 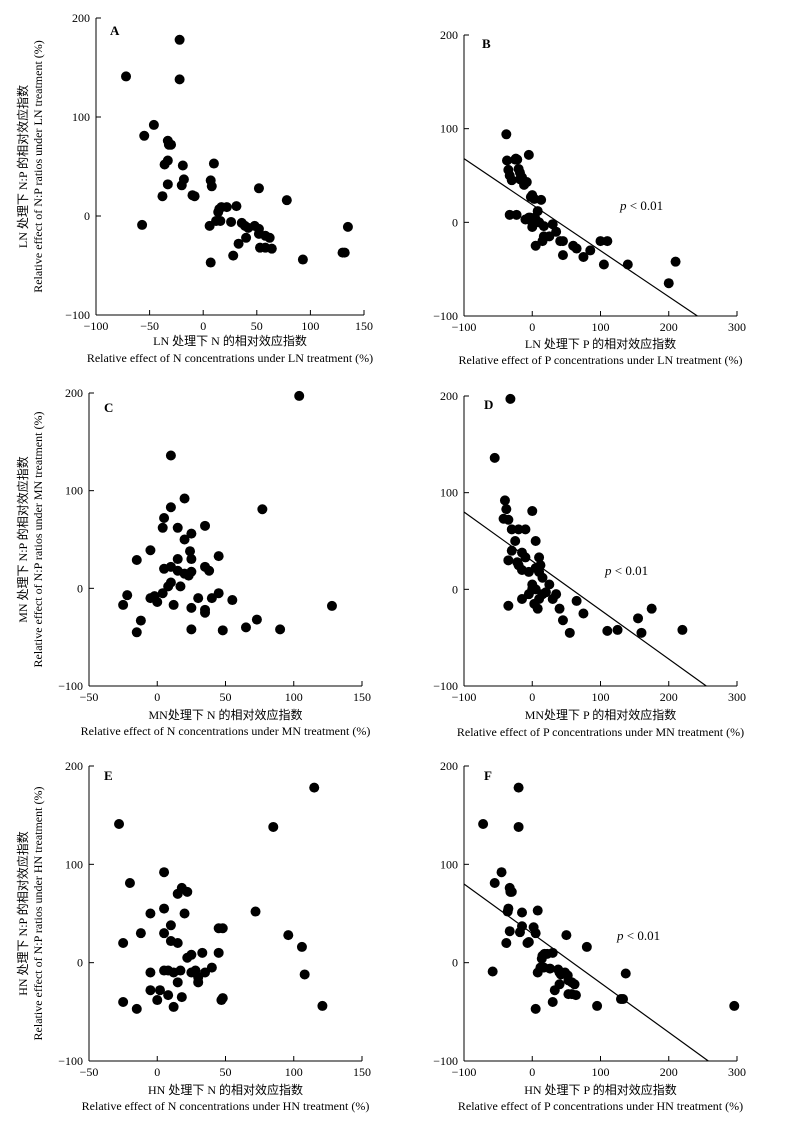 I want to click on x-axis-label-cn: LN 处理下 N 的相对效应指数, so click(x=230, y=340).